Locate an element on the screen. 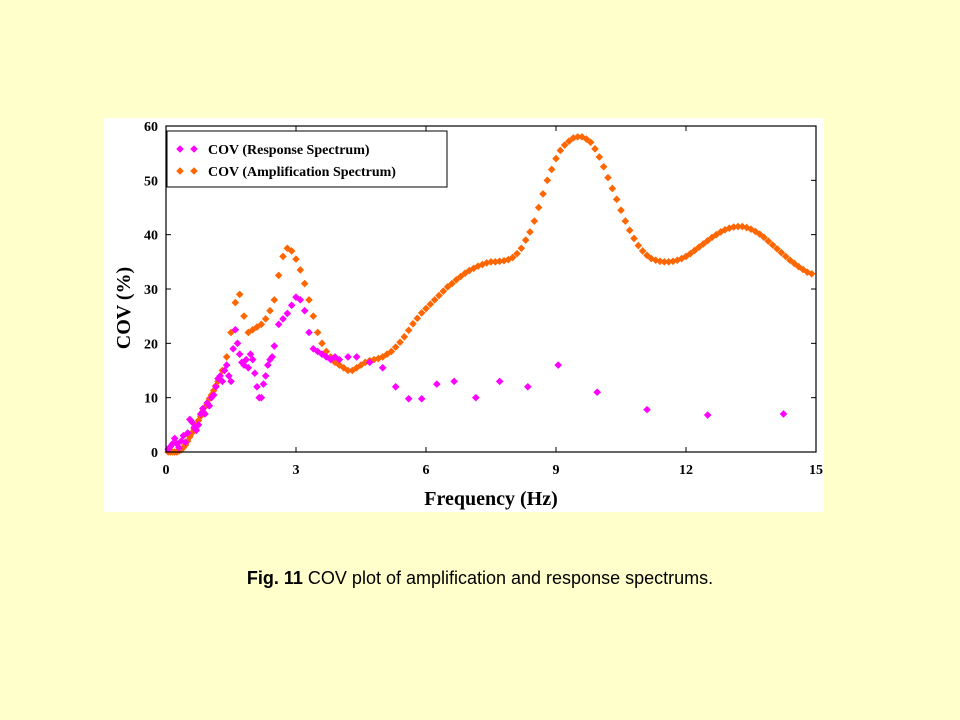  legend-label: COV (Response Spectrum) is located at coordinates (289, 150).